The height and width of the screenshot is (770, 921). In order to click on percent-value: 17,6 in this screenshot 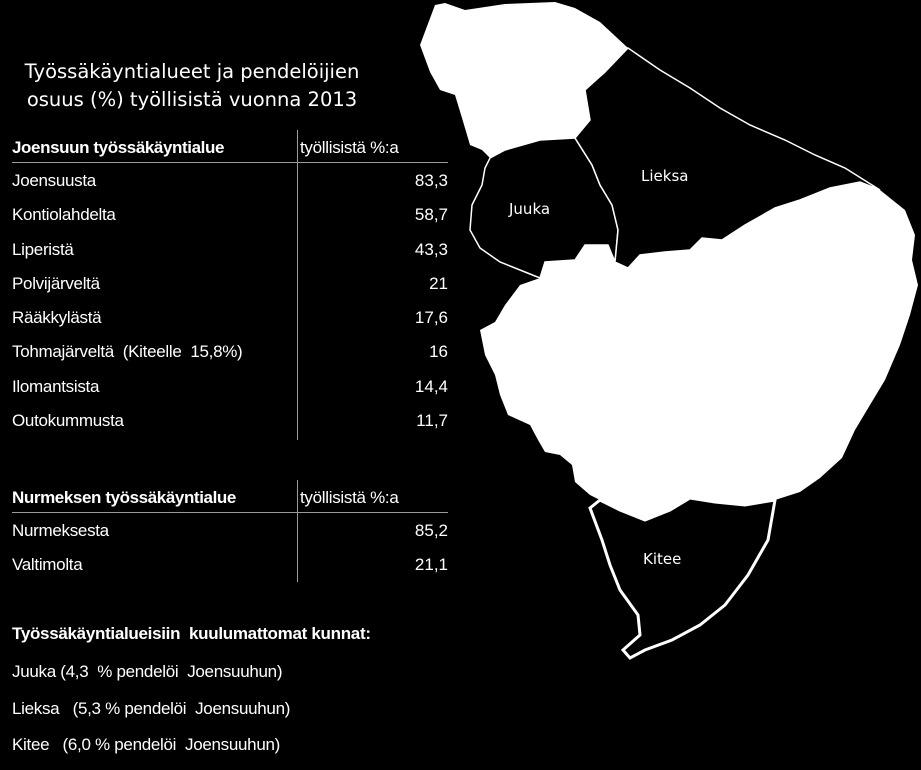, I will do `click(431, 318)`.